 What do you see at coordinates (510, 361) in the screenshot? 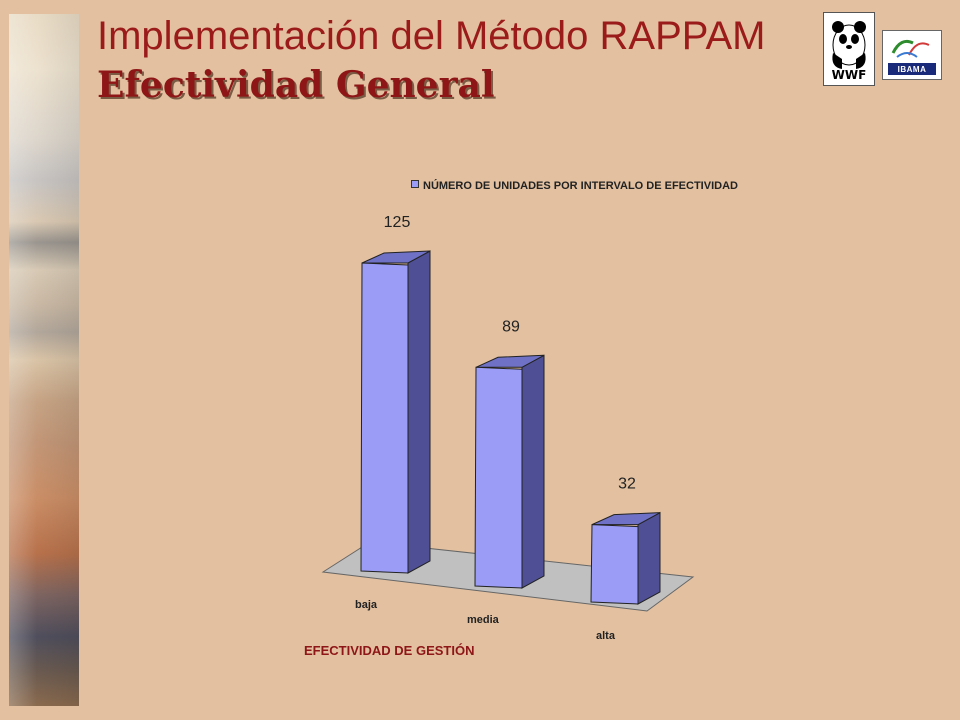
I see `bar-top-media` at bounding box center [510, 361].